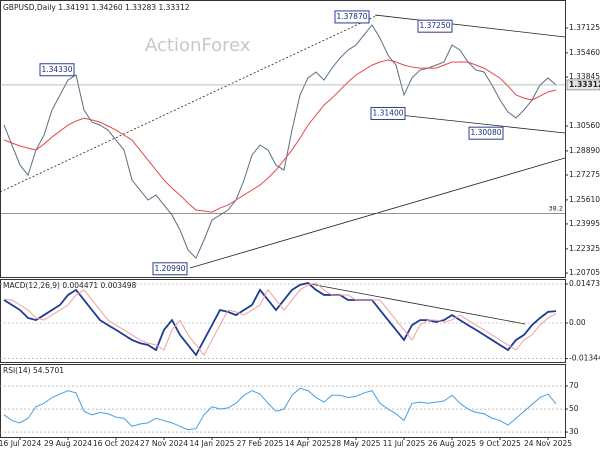 The width and height of the screenshot is (600, 450). What do you see at coordinates (574, 385) in the screenshot?
I see `y-tick-label: 70` at bounding box center [574, 385].